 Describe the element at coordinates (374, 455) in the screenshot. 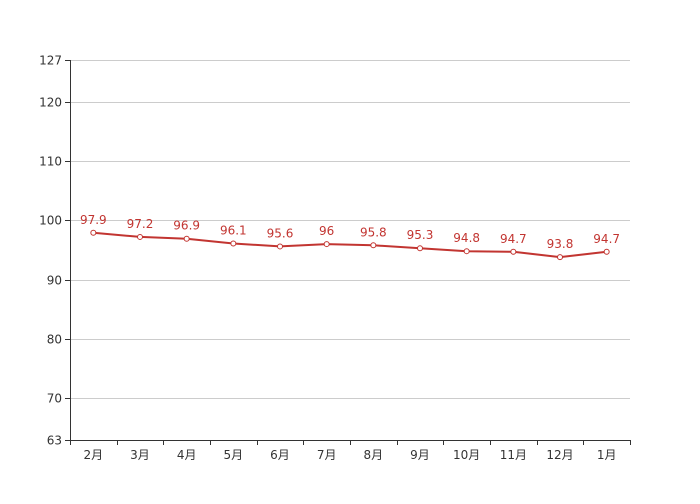

I see `x-tick-label: 8月` at that location.